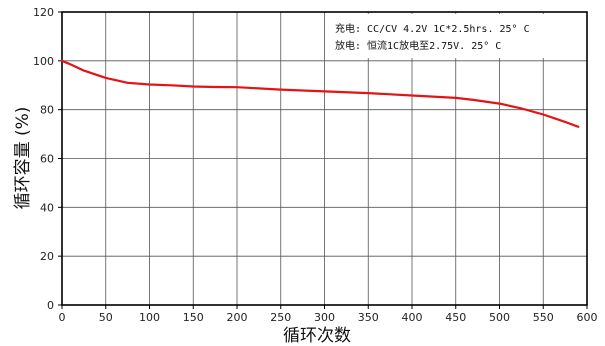 The height and width of the screenshot is (346, 605). What do you see at coordinates (23, 158) in the screenshot?
I see `y-axis-label: 循环容量 (%)` at bounding box center [23, 158].